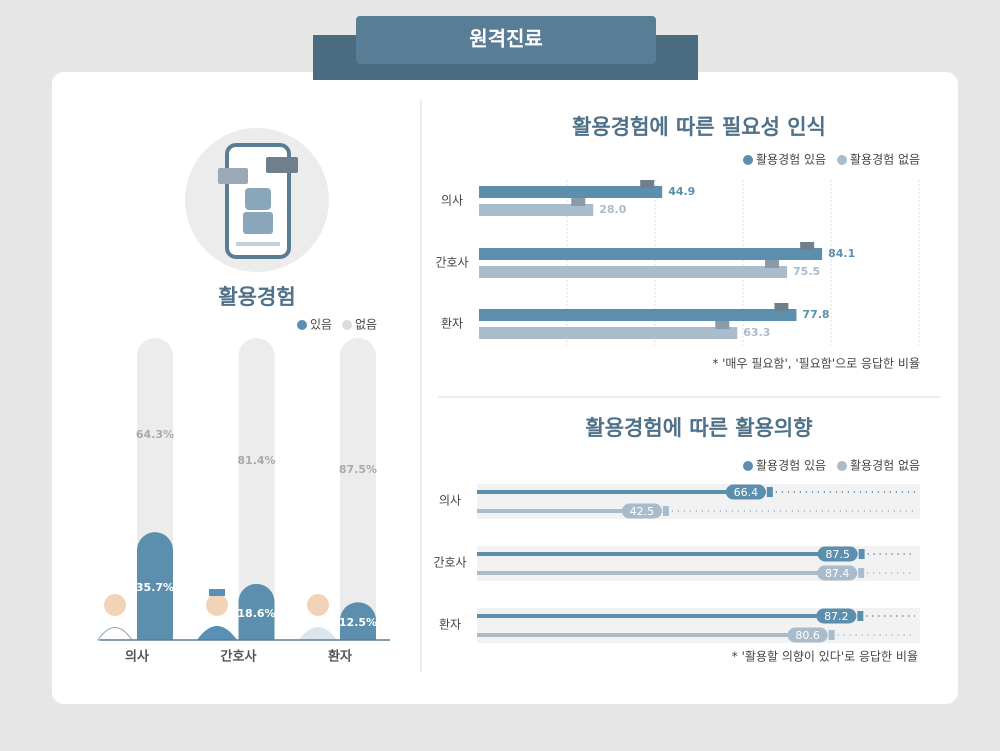 This screenshot has width=1000, height=751. Describe the element at coordinates (155, 434) in the screenshot. I see `value-label: 64.3%` at that location.